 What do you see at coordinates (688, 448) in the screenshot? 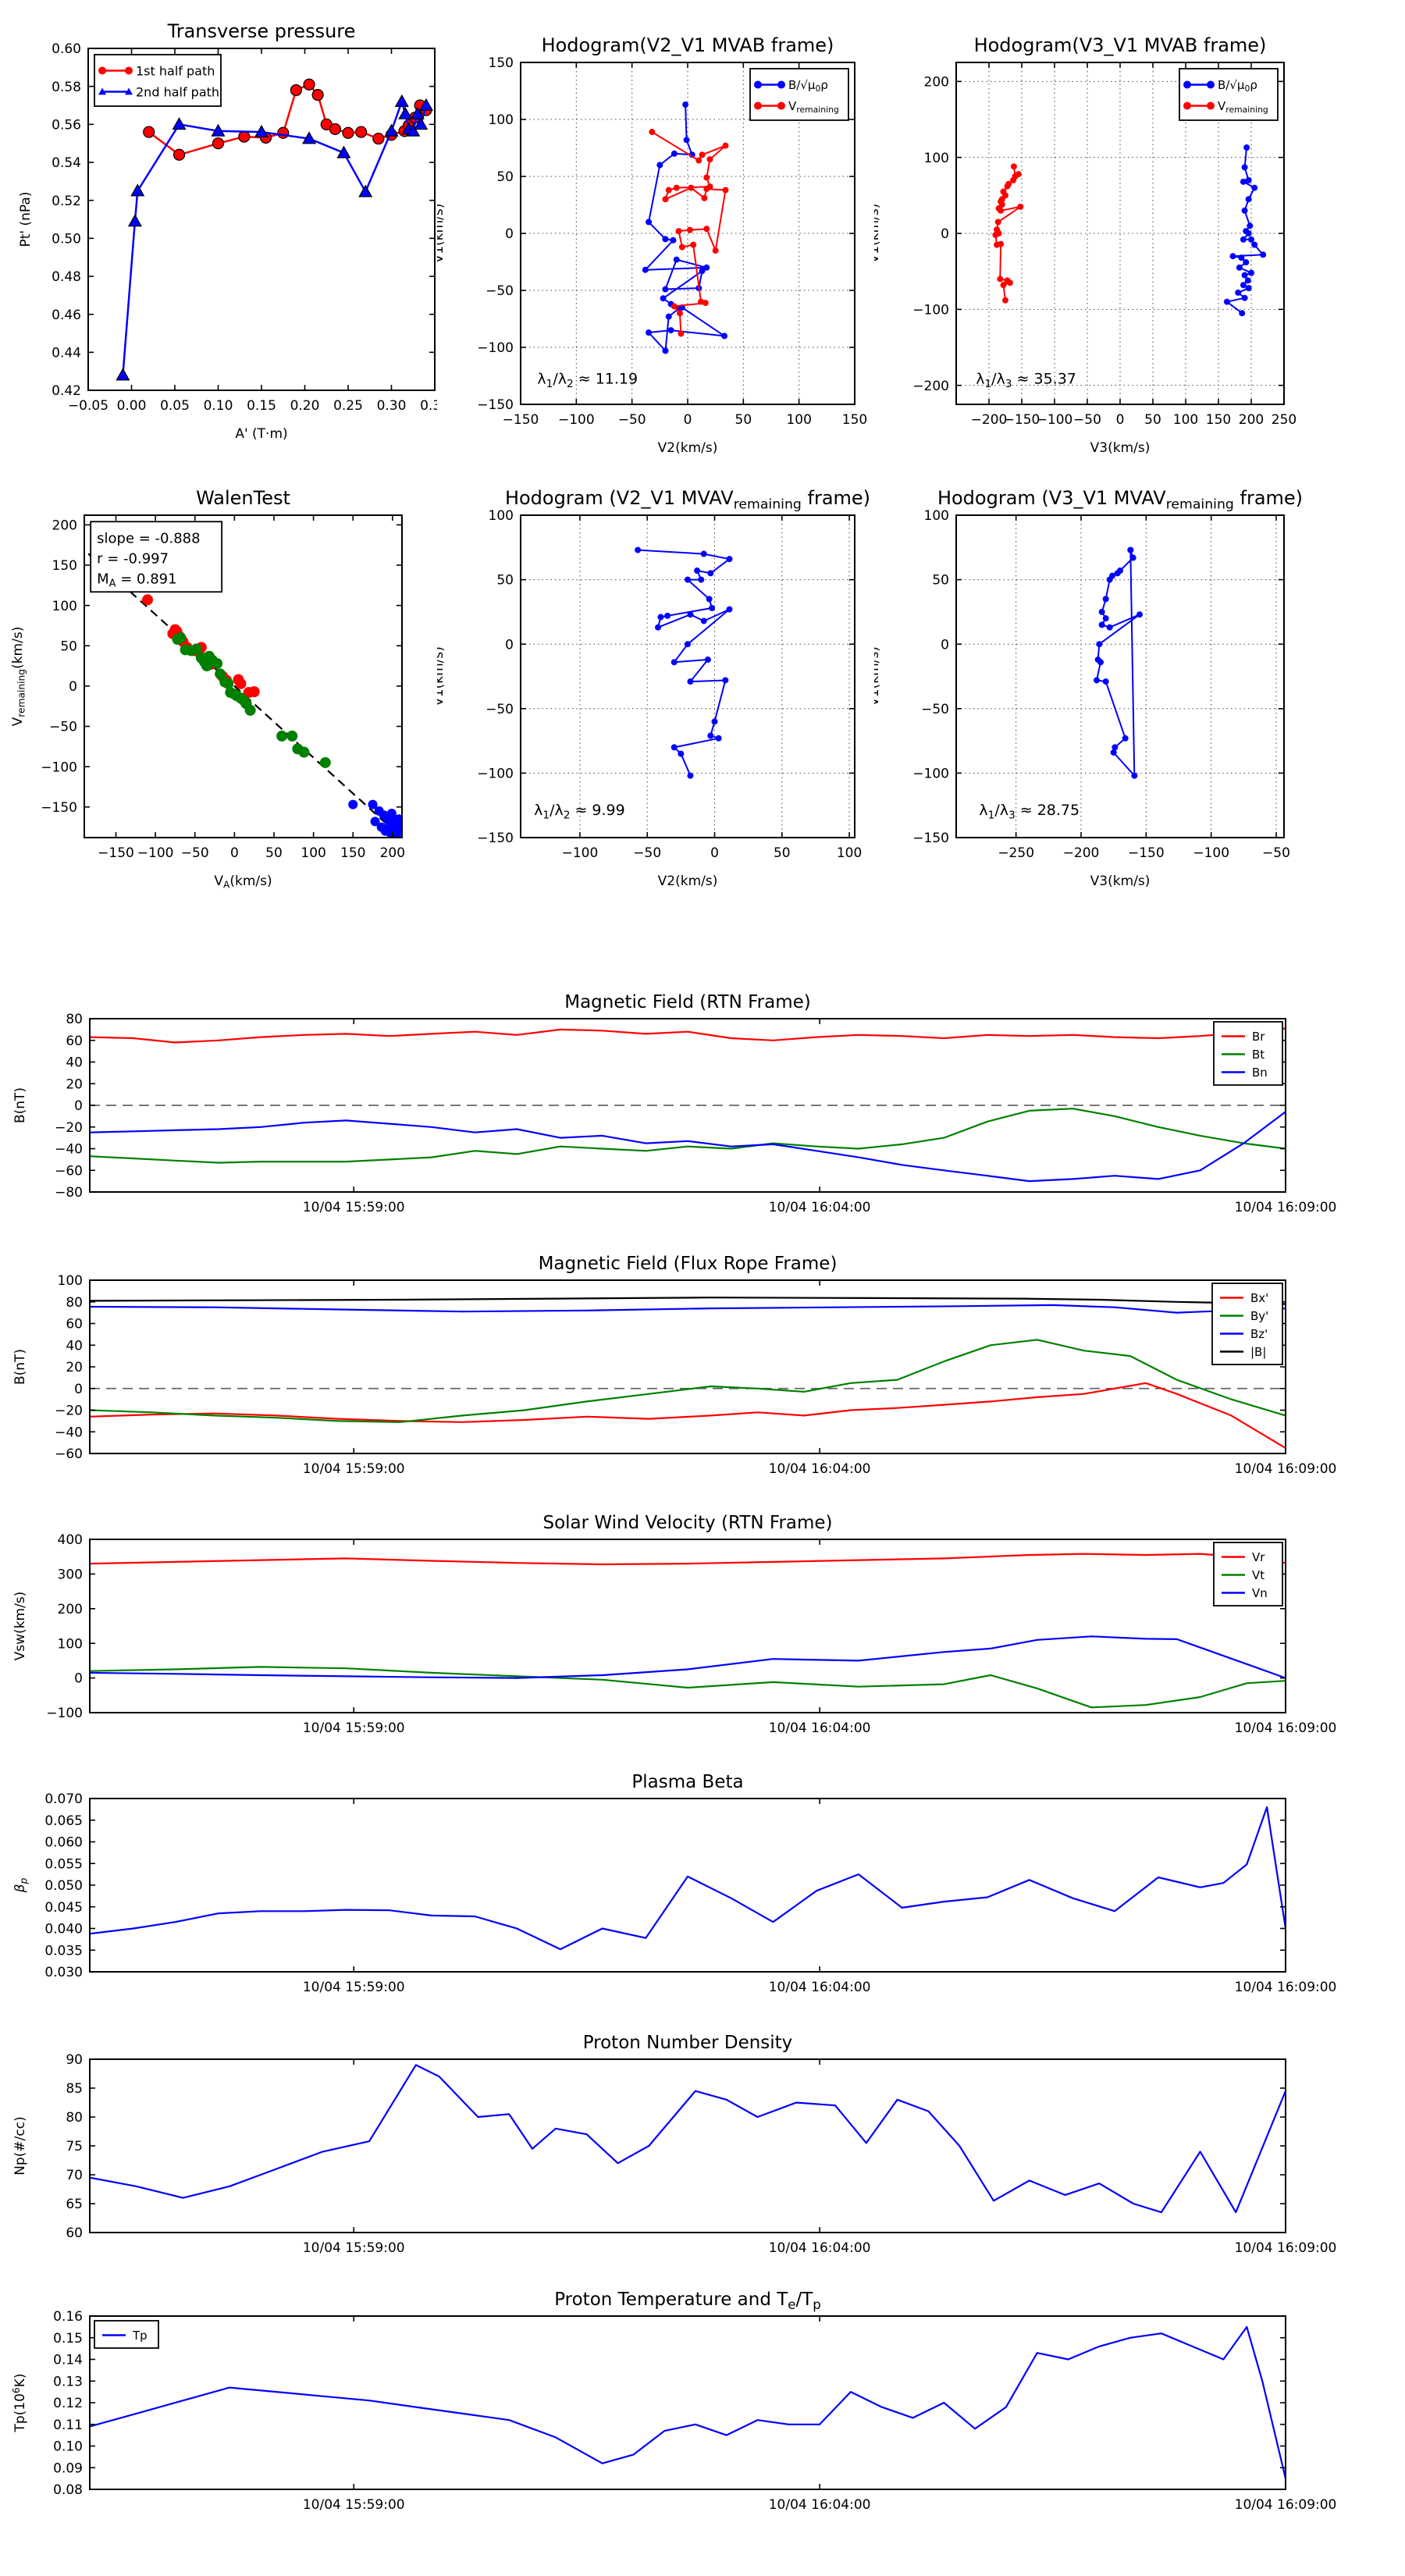
I see `svg-text: V2(km/s)` at bounding box center [688, 448].